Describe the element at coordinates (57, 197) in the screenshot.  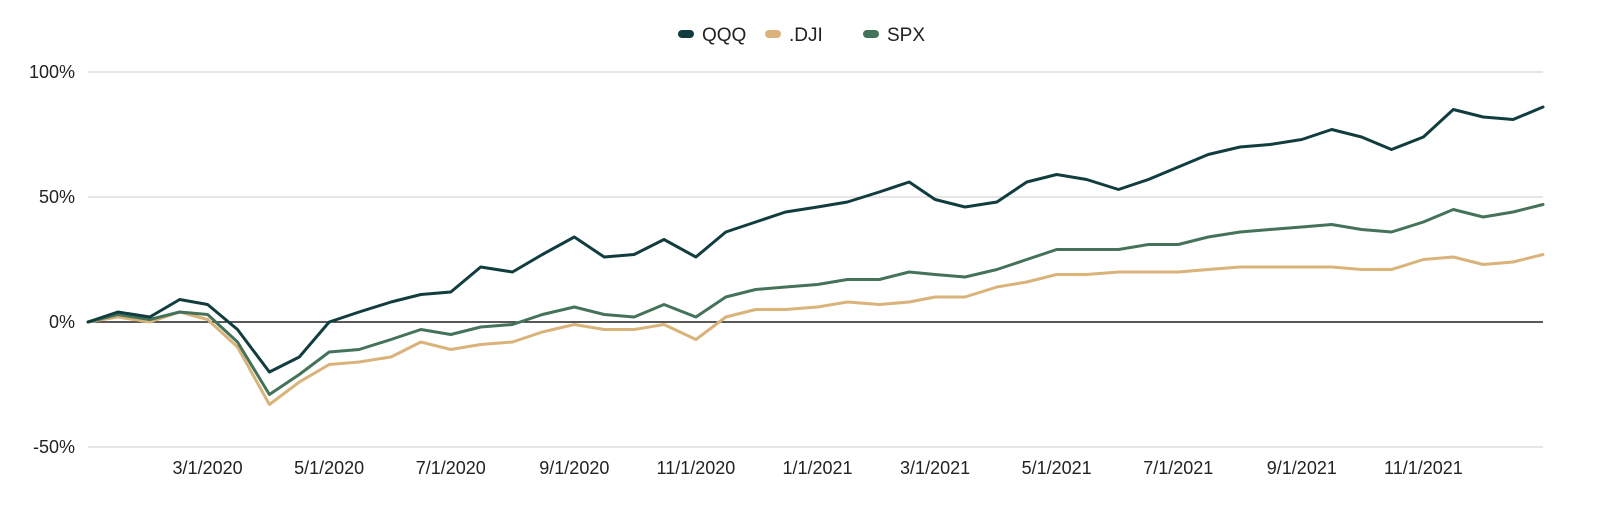
I see `y-tick-label: 50%` at that location.